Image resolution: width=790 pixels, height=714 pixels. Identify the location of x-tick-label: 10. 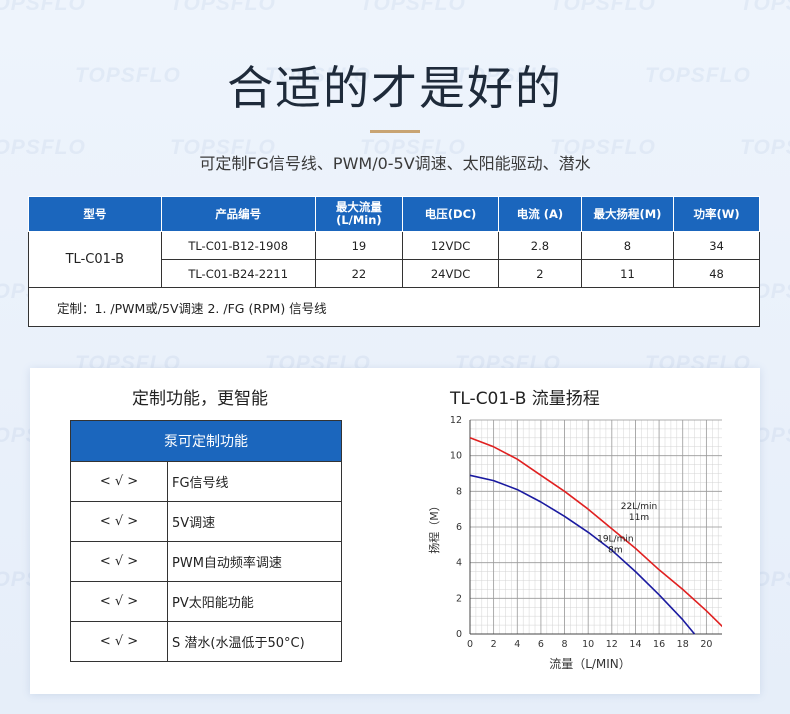
(588, 644).